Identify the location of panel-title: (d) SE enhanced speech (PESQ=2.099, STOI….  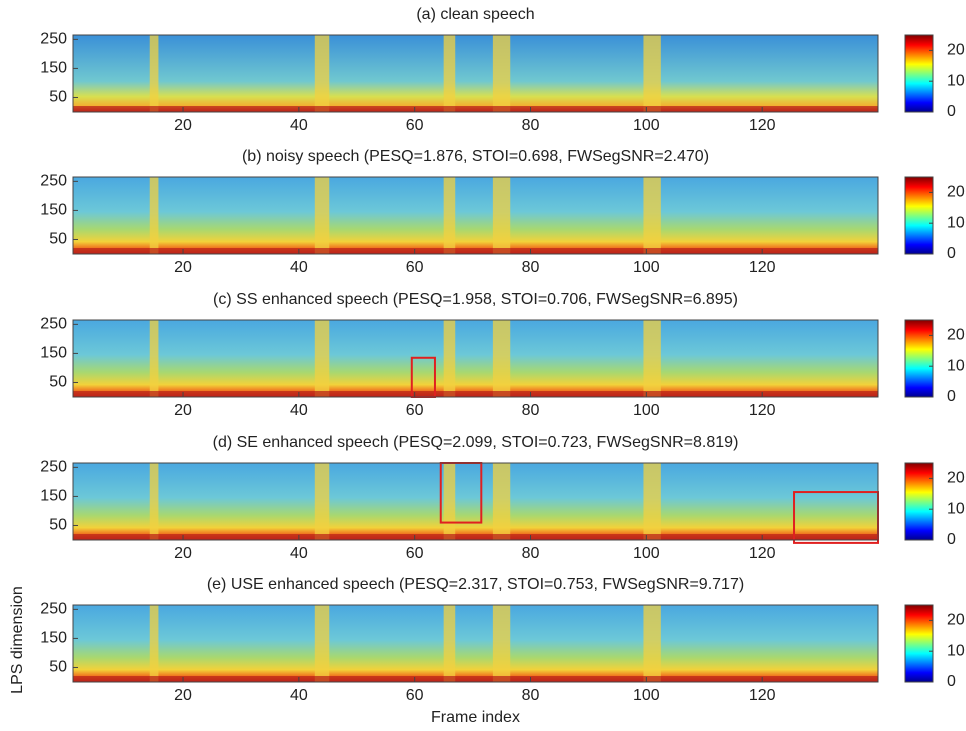
(476, 442).